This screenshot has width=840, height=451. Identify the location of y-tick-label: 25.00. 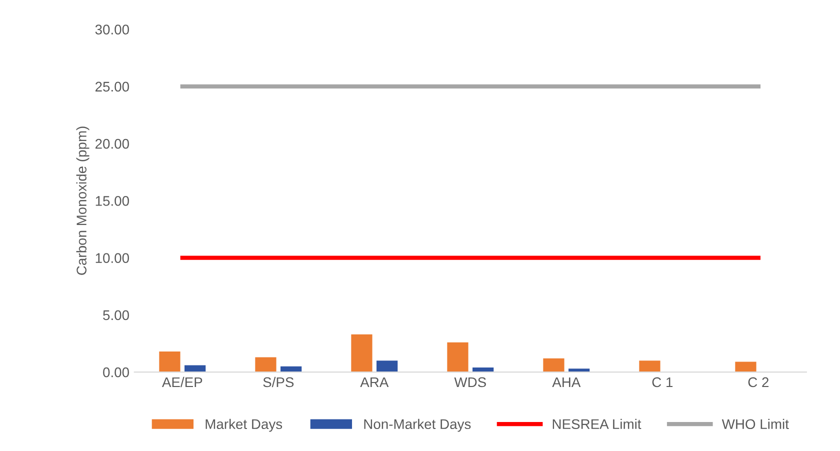
(112, 87).